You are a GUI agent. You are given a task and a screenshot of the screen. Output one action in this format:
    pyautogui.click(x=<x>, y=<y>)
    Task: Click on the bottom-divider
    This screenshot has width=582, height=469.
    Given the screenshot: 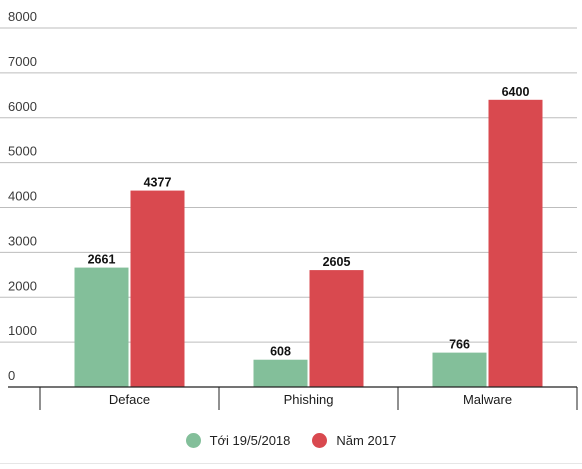 What is the action you would take?
    pyautogui.click(x=291, y=463)
    